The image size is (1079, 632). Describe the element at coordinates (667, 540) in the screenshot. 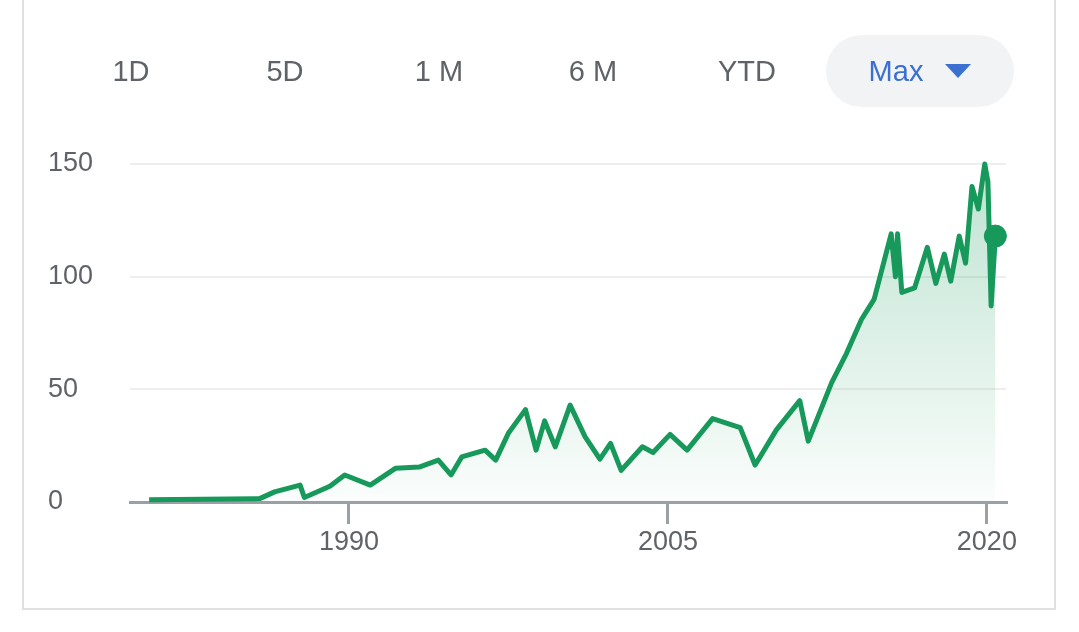

I see `x-tick-label: 2005` at that location.